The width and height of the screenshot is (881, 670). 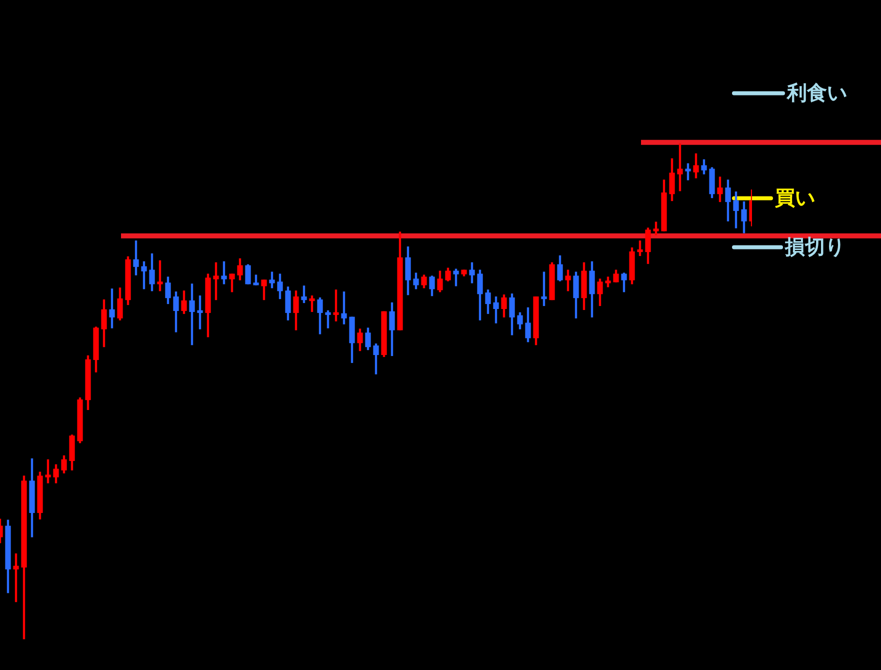 What do you see at coordinates (814, 246) in the screenshot?
I see `ref-line-label: 損切り` at bounding box center [814, 246].